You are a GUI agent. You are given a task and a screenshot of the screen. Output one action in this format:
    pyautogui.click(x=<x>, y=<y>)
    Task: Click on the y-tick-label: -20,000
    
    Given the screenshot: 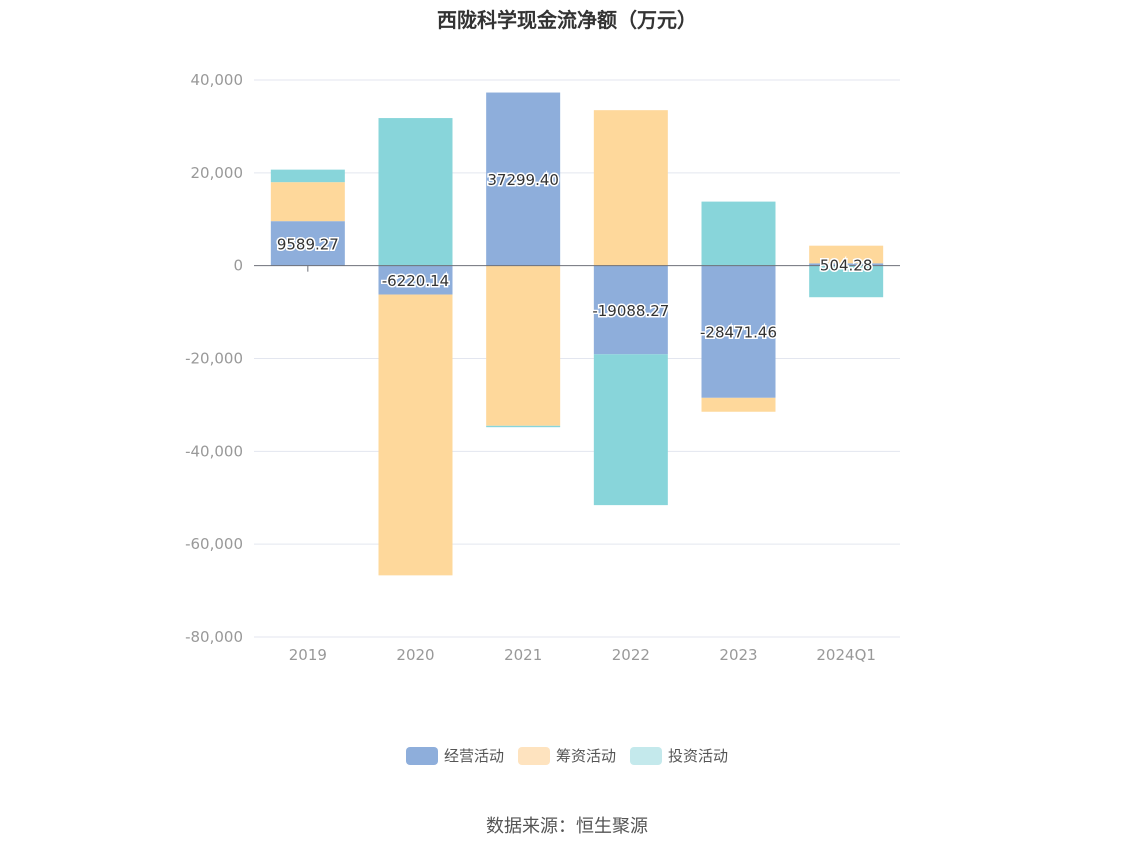 What is the action you would take?
    pyautogui.click(x=214, y=359)
    